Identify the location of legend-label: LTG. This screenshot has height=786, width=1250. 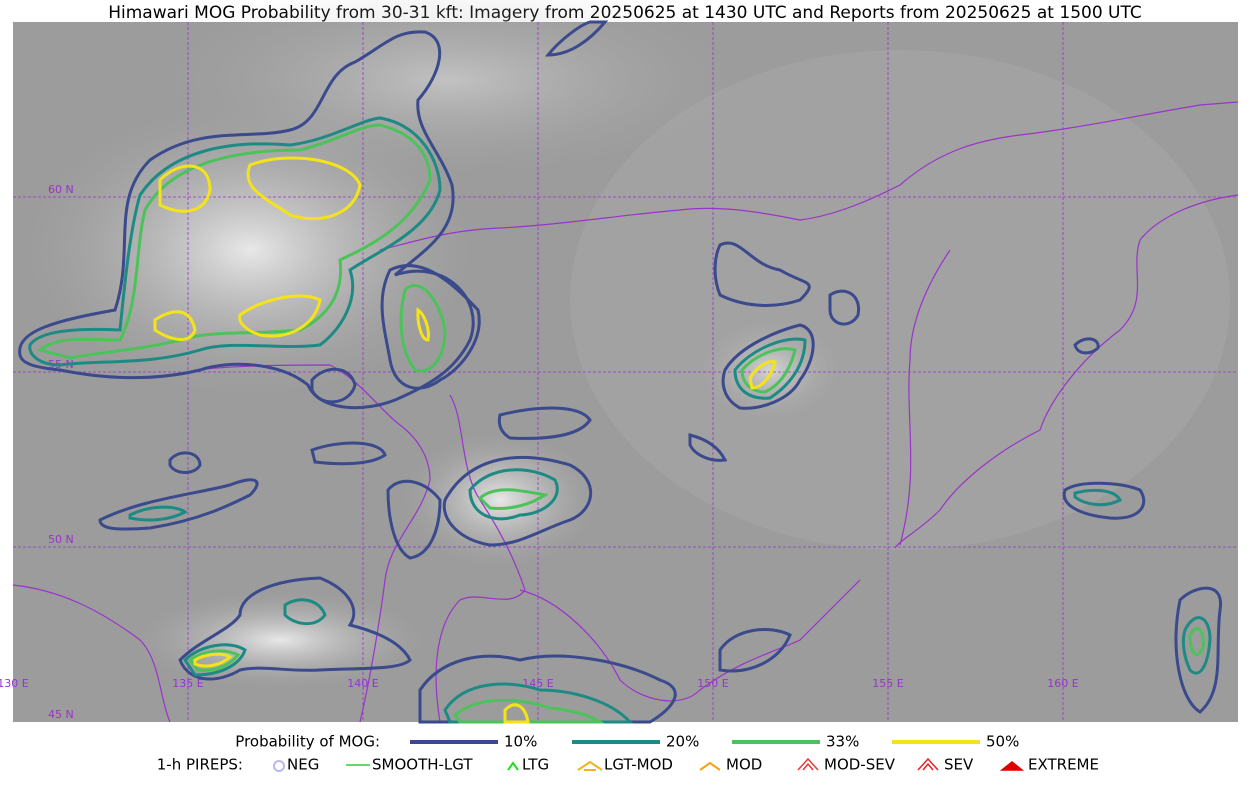
(535, 765).